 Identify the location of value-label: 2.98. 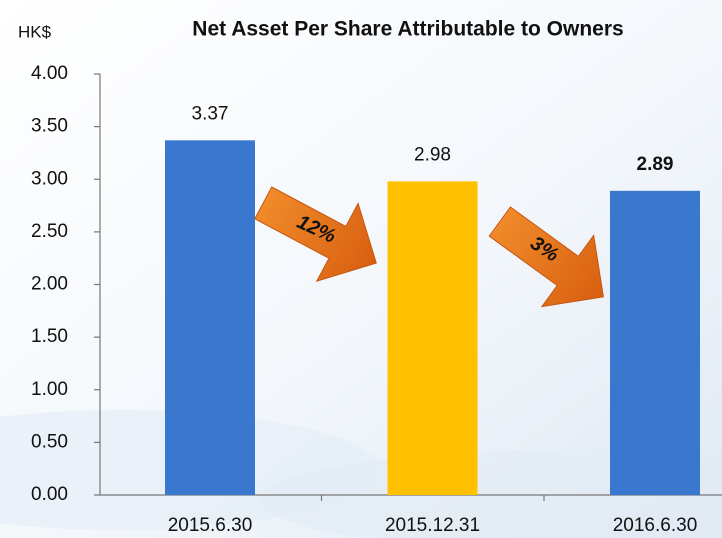
(432, 154).